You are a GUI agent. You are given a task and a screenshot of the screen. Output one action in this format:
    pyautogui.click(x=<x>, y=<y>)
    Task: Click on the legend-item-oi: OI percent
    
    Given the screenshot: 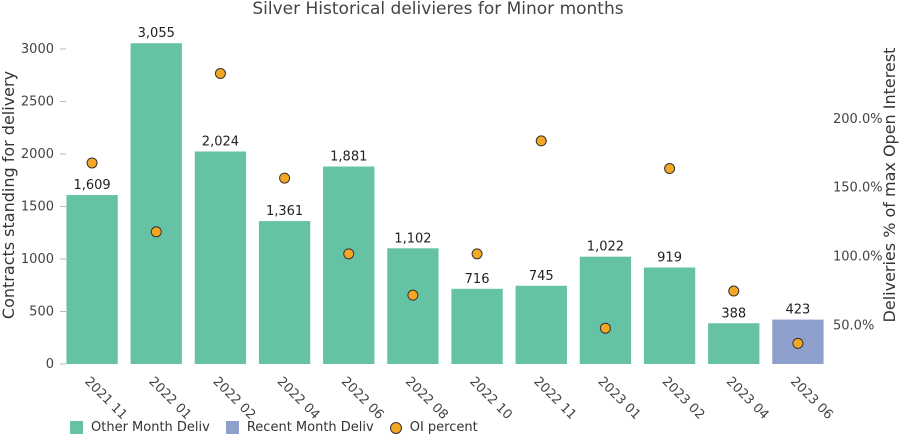 What is the action you would take?
    pyautogui.click(x=433, y=427)
    